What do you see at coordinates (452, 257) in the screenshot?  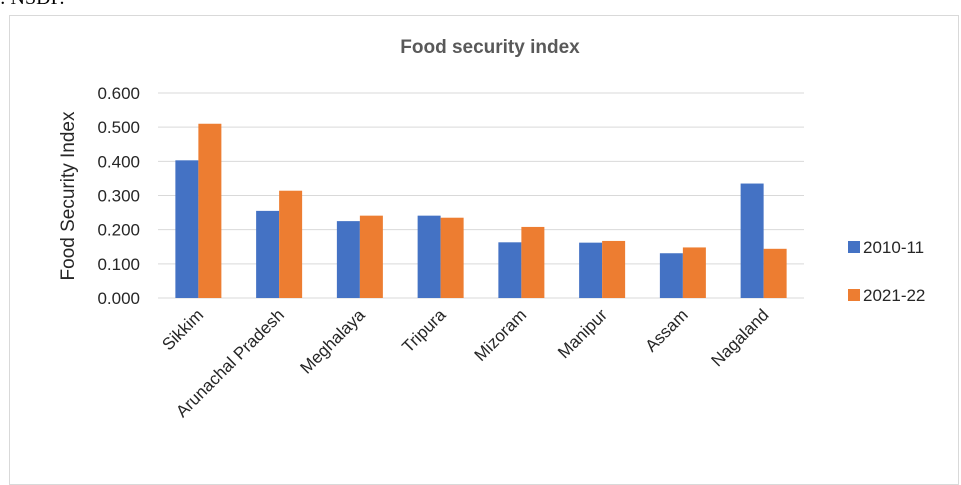 I see `bar-2021-22-tripura` at bounding box center [452, 257].